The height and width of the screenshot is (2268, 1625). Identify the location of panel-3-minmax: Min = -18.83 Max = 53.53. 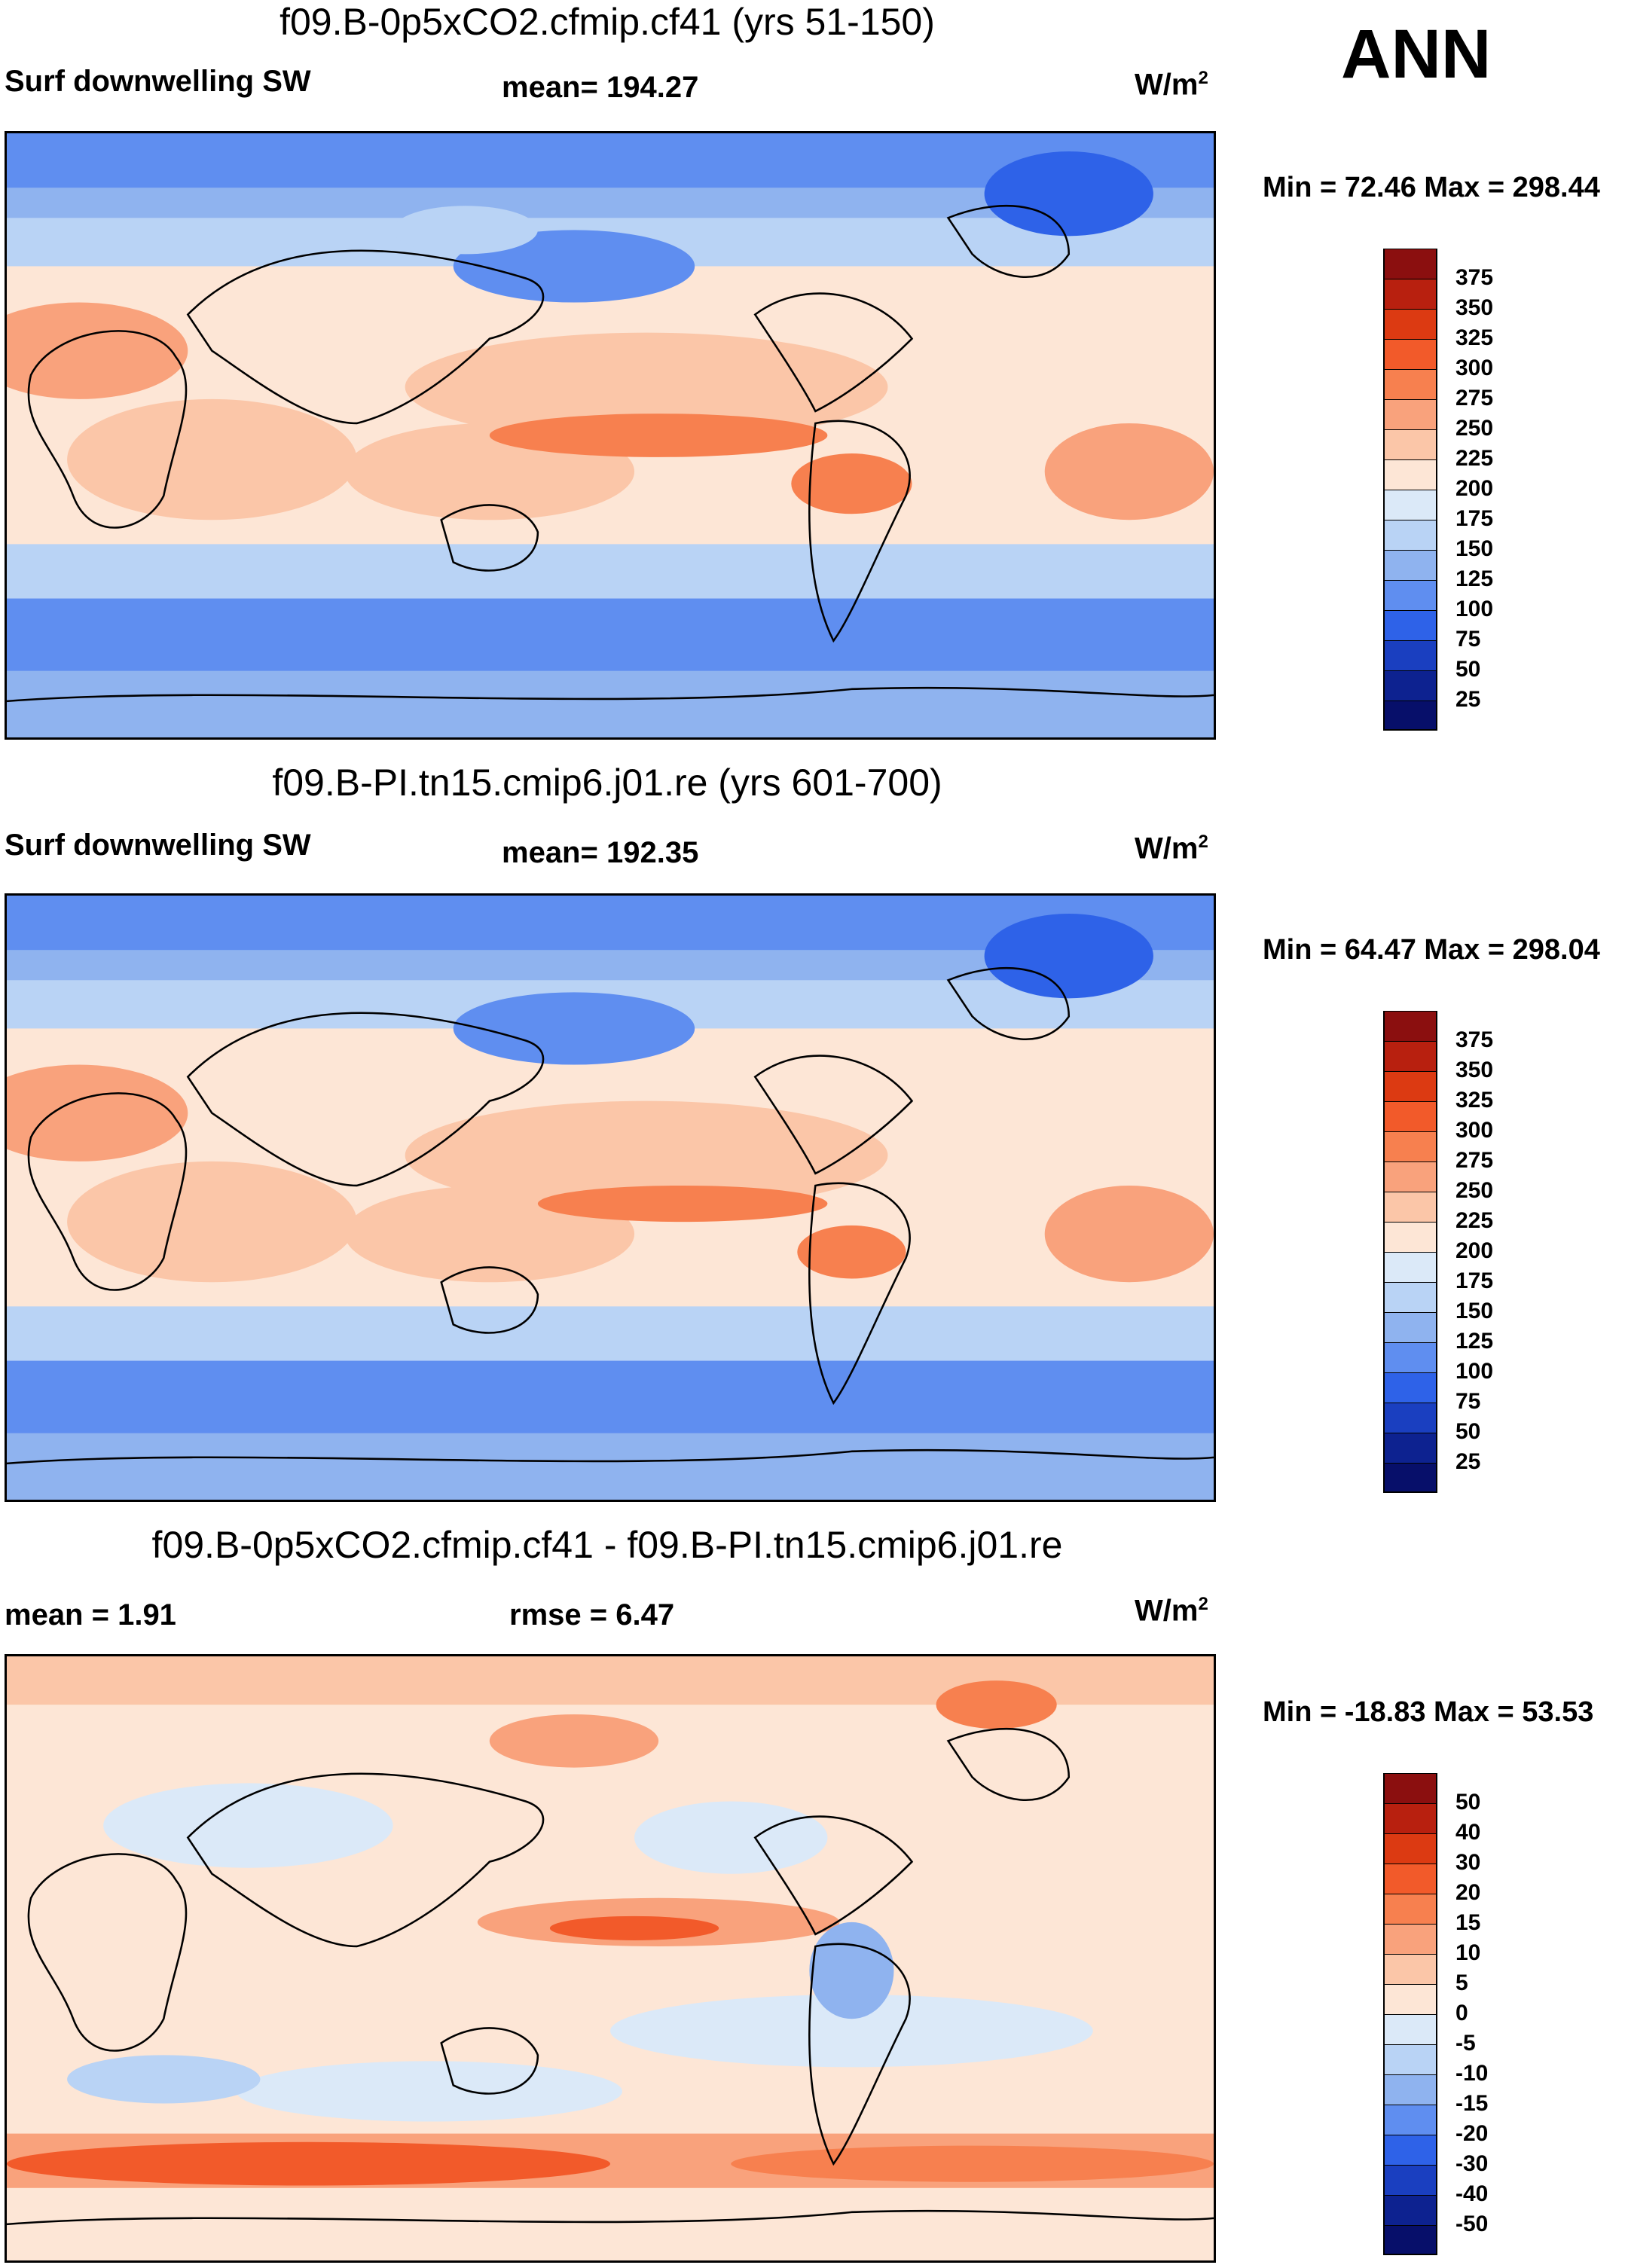
(1428, 1712).